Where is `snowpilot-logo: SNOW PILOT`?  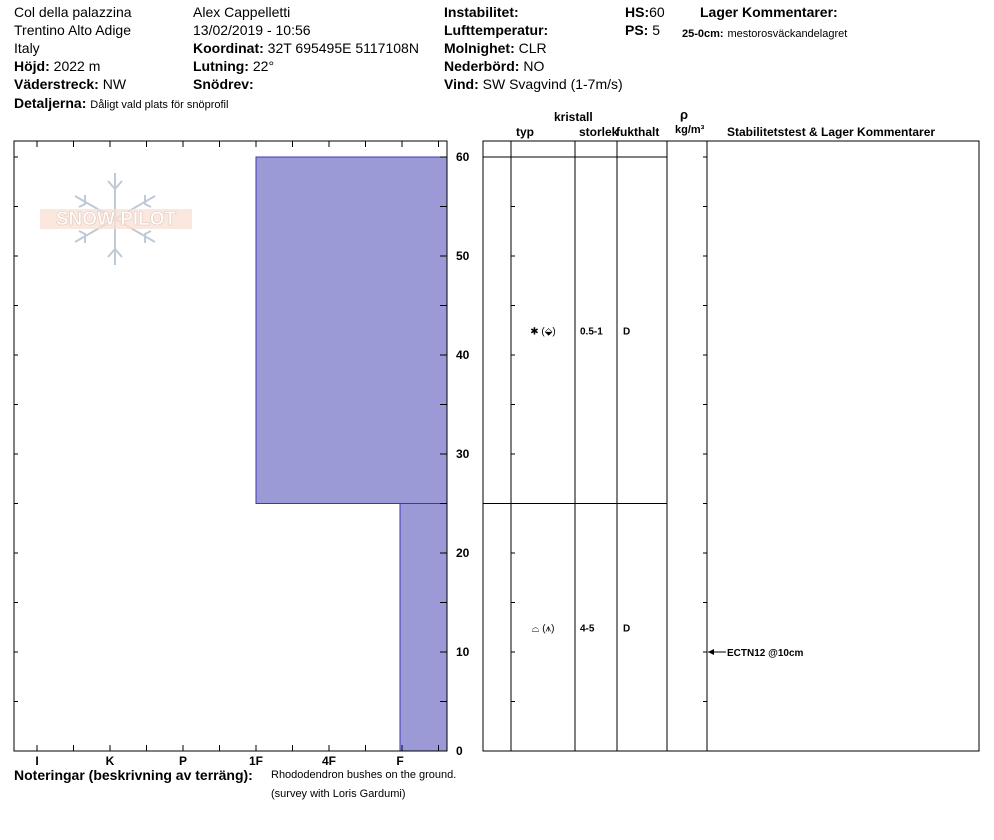
snowpilot-logo: SNOW PILOT is located at coordinates (116, 219).